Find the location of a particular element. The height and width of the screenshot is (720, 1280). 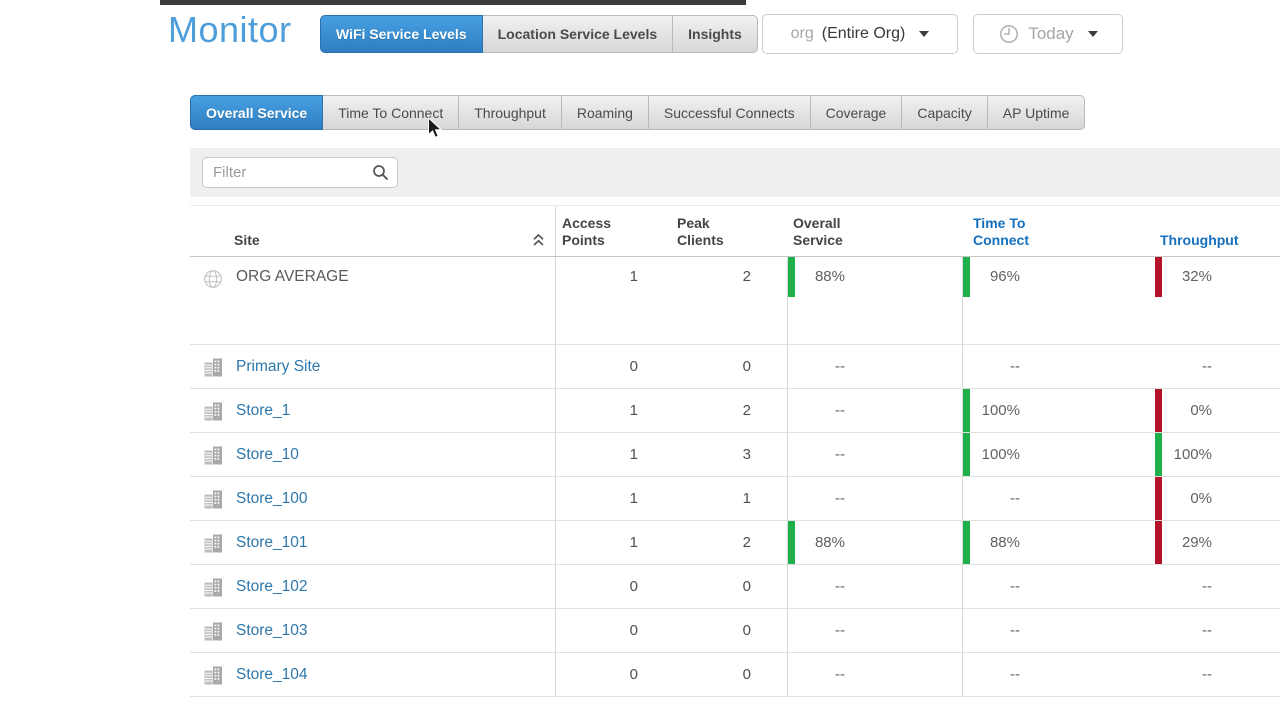

throughput-cell: 100% is located at coordinates (1217, 454).